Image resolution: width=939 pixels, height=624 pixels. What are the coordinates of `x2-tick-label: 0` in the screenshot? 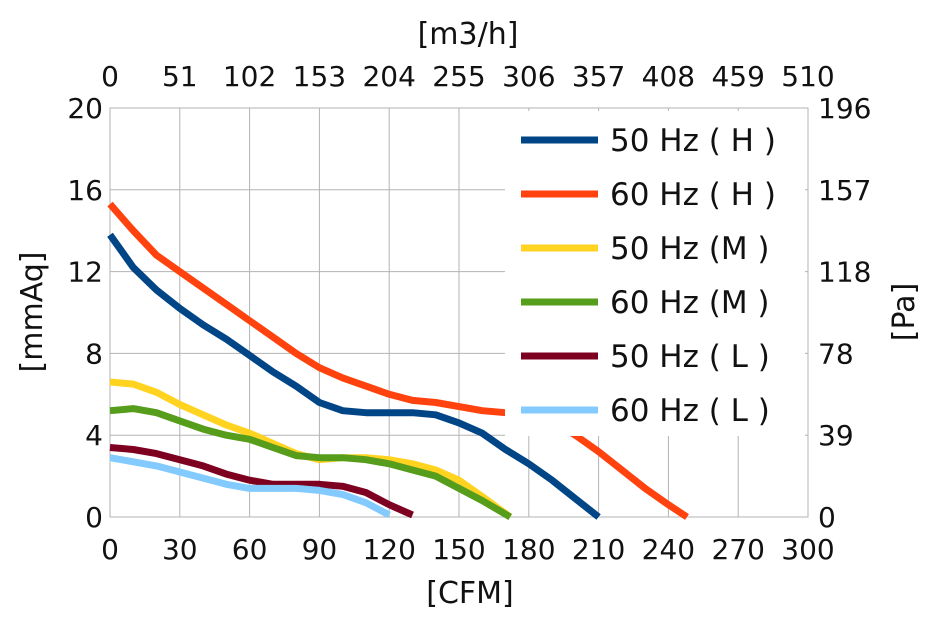 It's located at (110, 76).